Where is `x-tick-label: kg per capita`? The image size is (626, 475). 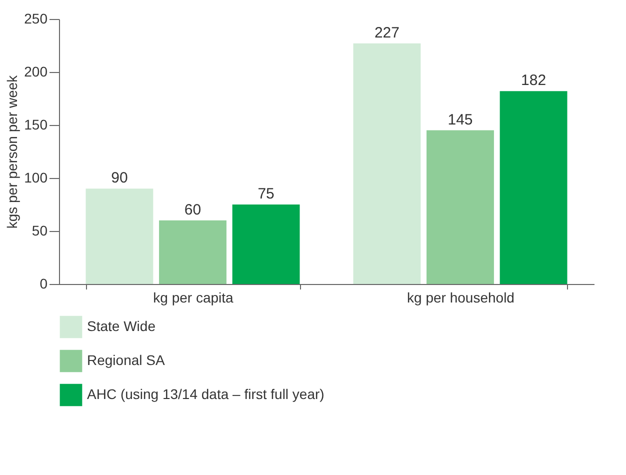 x-tick-label: kg per capita is located at coordinates (193, 298).